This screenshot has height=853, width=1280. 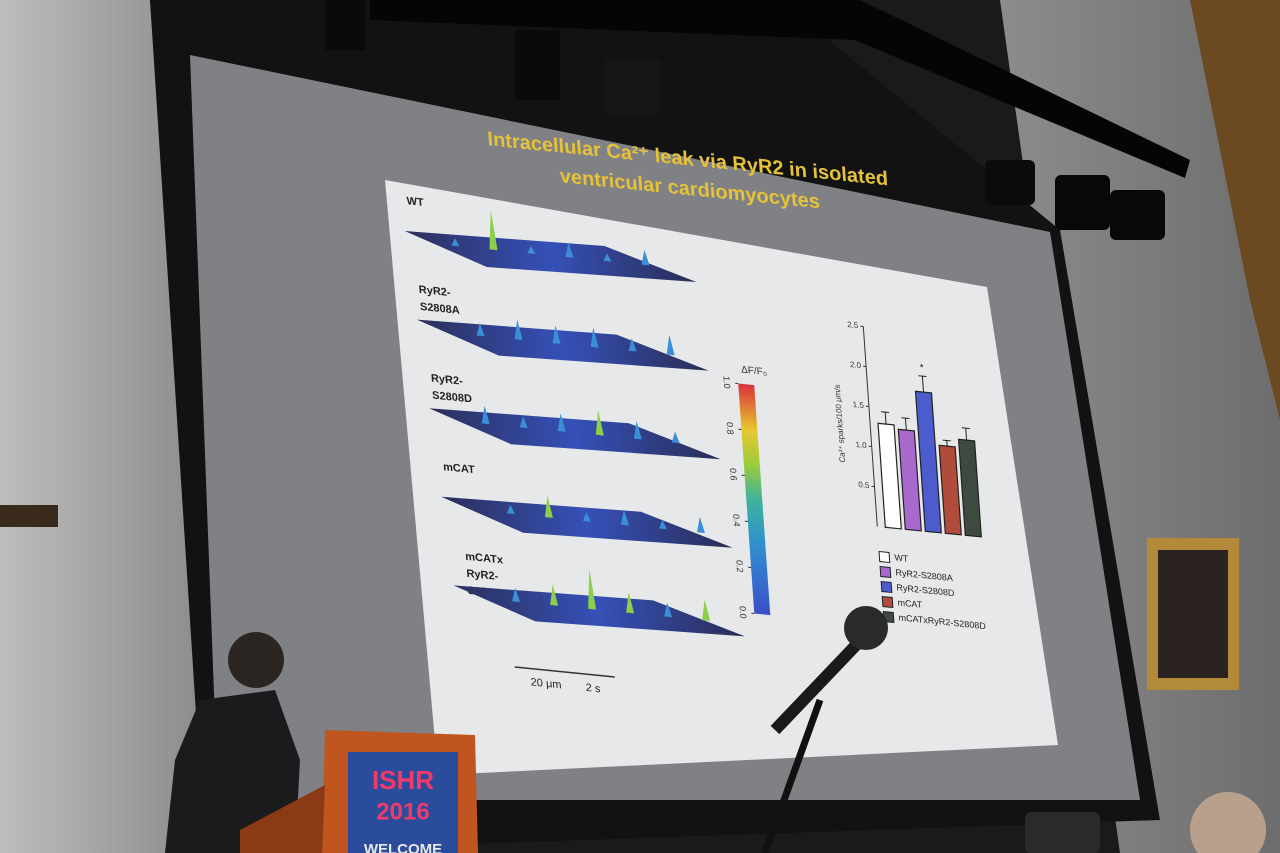 I want to click on podium-banner: WELCOME, so click(x=403, y=847).